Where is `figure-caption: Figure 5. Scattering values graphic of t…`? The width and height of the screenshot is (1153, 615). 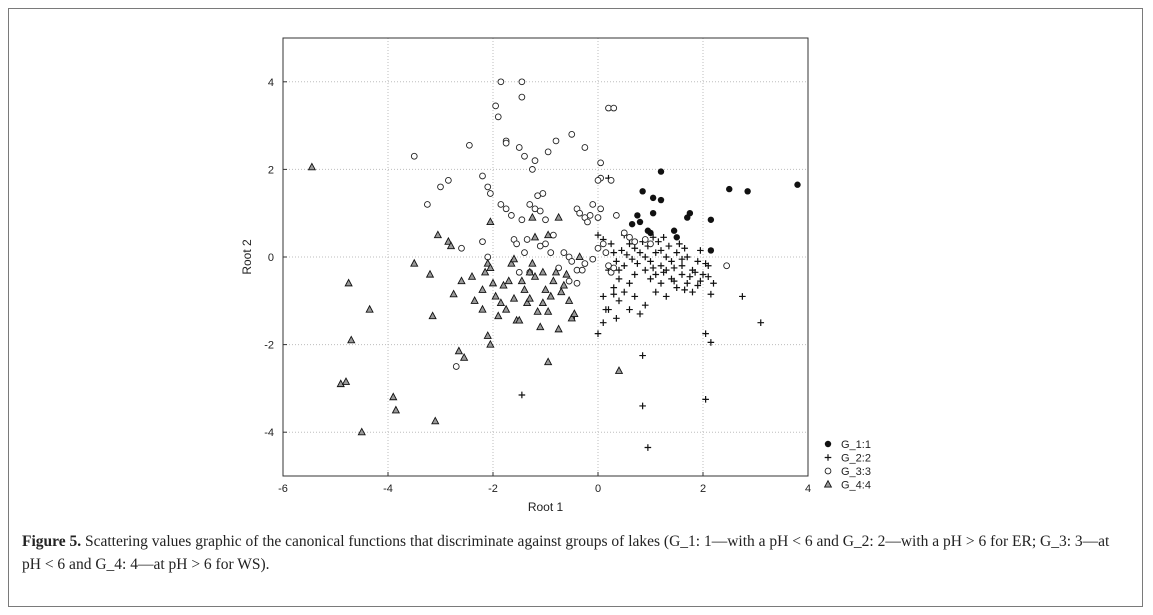 figure-caption: Figure 5. Scattering values graphic of t… is located at coordinates (574, 553).